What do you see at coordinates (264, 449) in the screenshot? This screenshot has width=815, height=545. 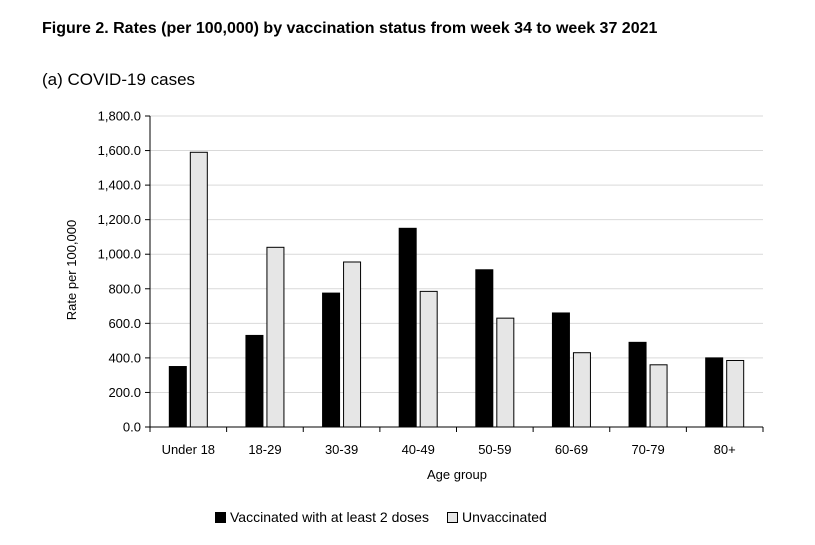 I see `x-tick-label: 18-29` at bounding box center [264, 449].